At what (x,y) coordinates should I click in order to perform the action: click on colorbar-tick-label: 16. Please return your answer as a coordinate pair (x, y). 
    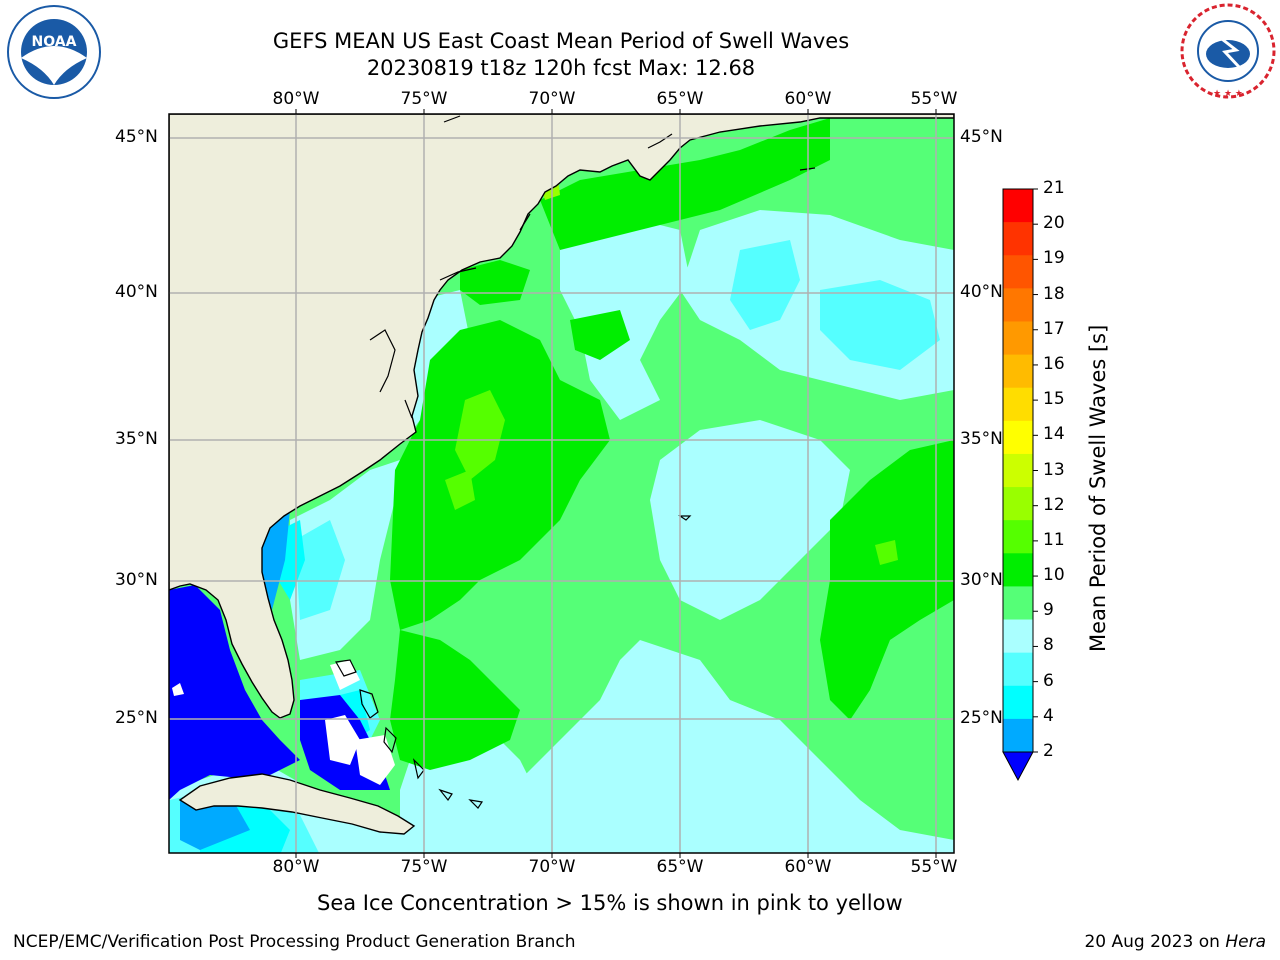
    Looking at the image, I should click on (1054, 363).